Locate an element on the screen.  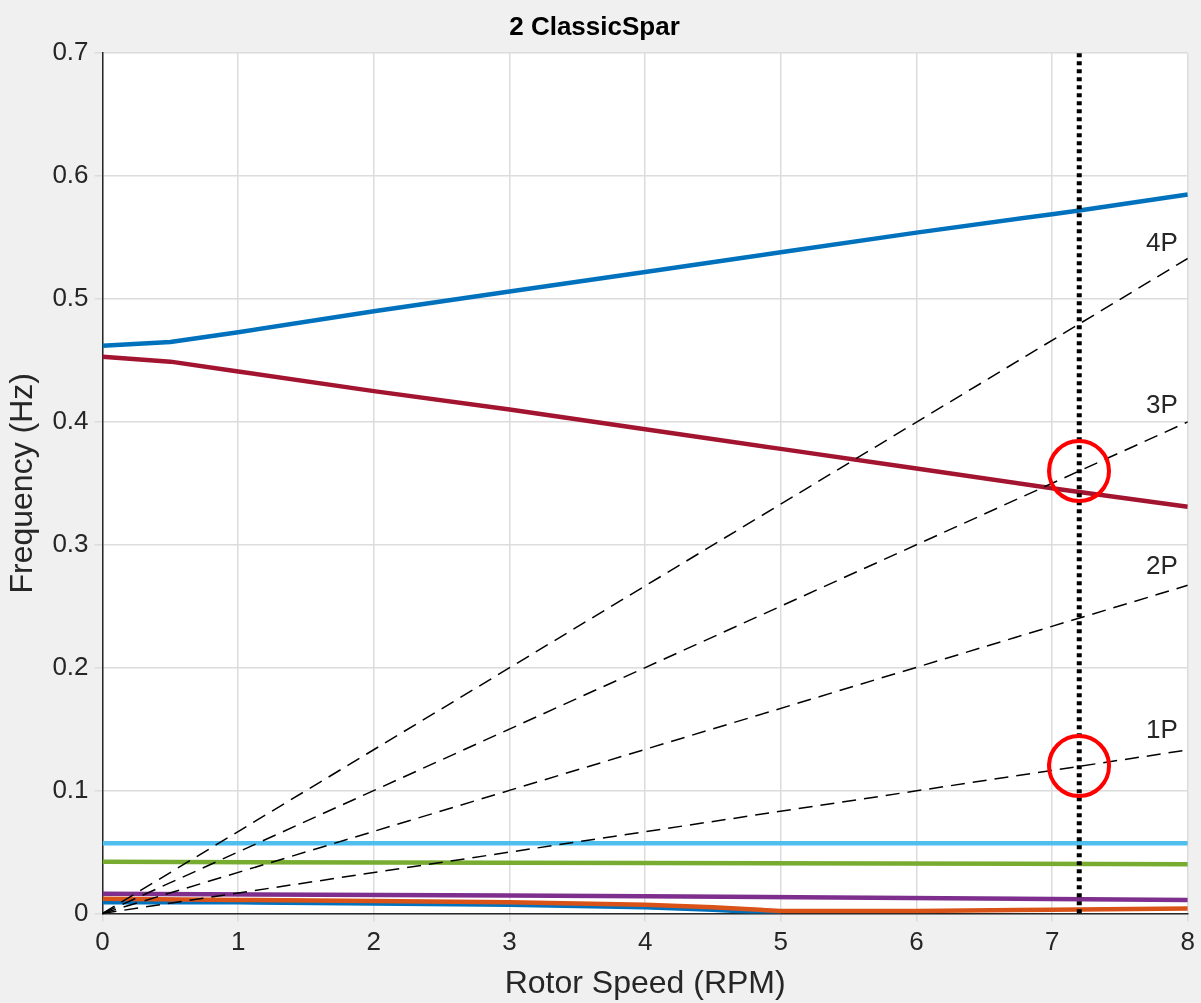
y-tick-label: 0.5 is located at coordinates (70, 297).